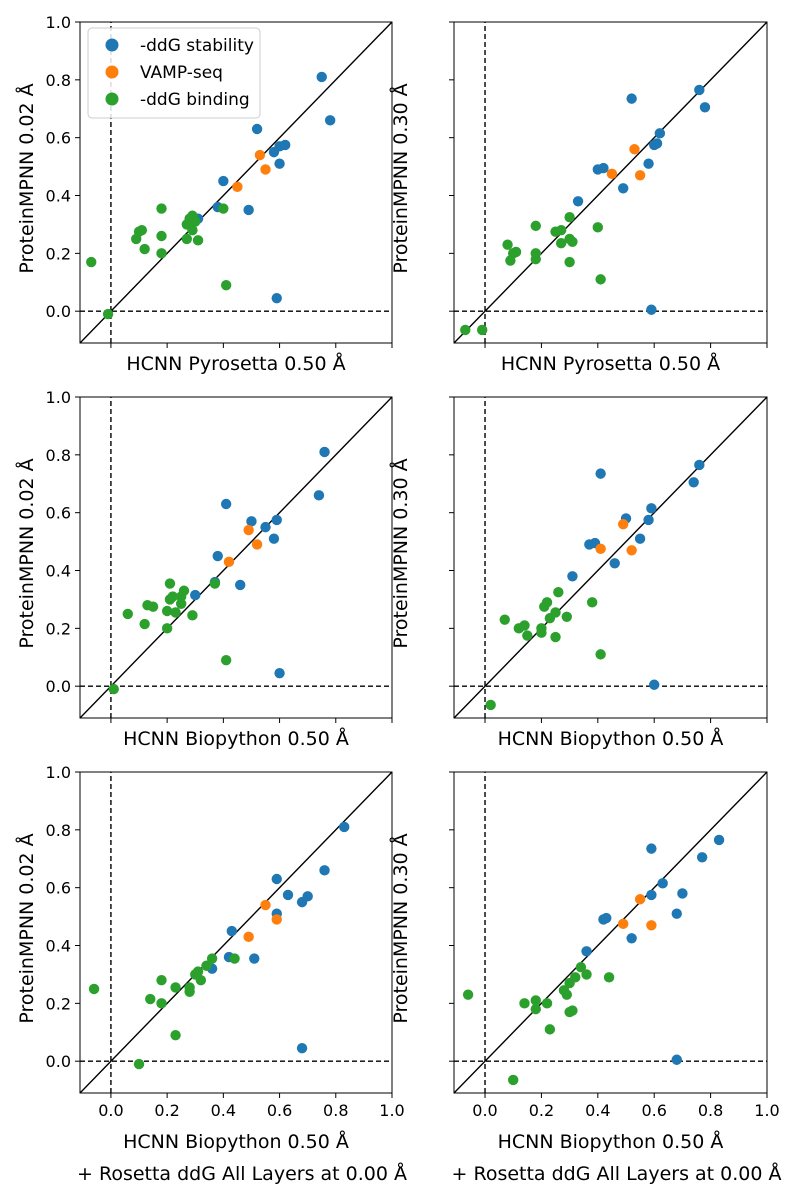 The height and width of the screenshot is (1200, 800). I want to click on x-tick-label: 0.2, so click(166, 1110).